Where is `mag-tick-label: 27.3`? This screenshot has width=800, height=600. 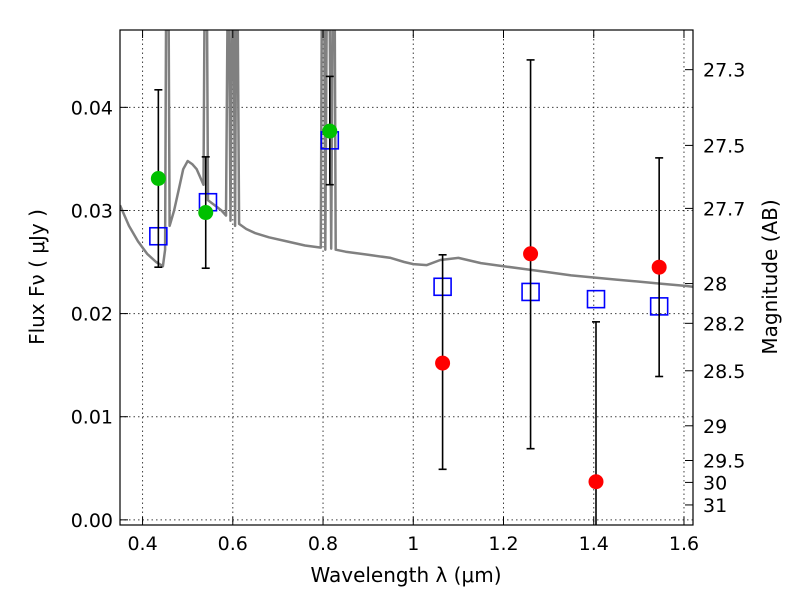
mag-tick-label: 27.3 is located at coordinates (724, 71).